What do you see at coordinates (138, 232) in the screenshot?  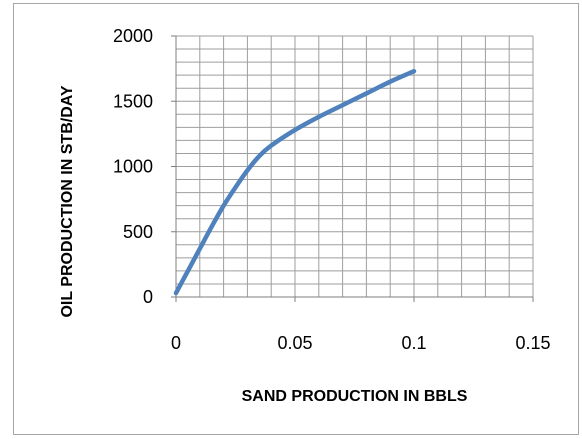 I see `y-tick-label: 500` at bounding box center [138, 232].